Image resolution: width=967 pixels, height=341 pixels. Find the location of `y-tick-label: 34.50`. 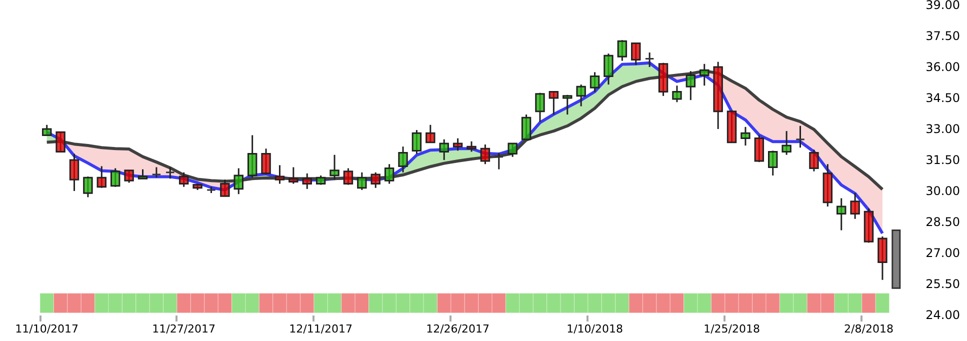

y-tick-label: 34.50 is located at coordinates (943, 98).